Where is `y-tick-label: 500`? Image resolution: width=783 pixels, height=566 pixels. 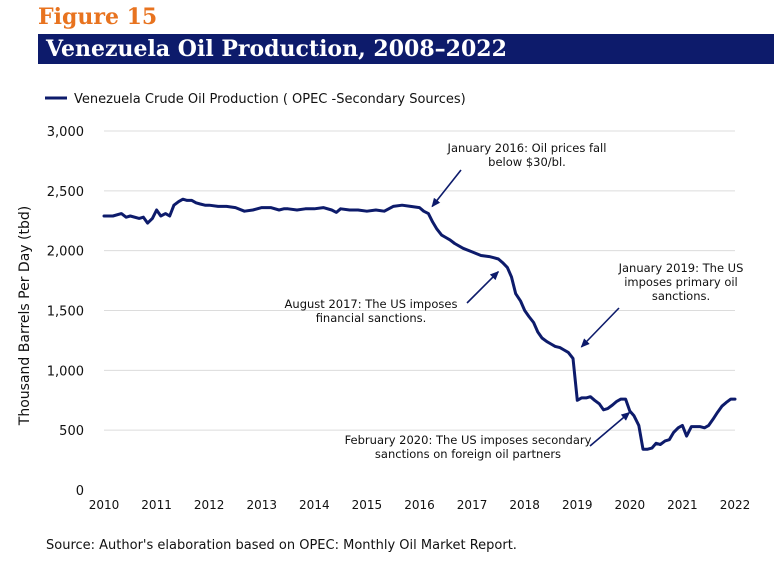 y-tick-label: 500 is located at coordinates (71, 431).